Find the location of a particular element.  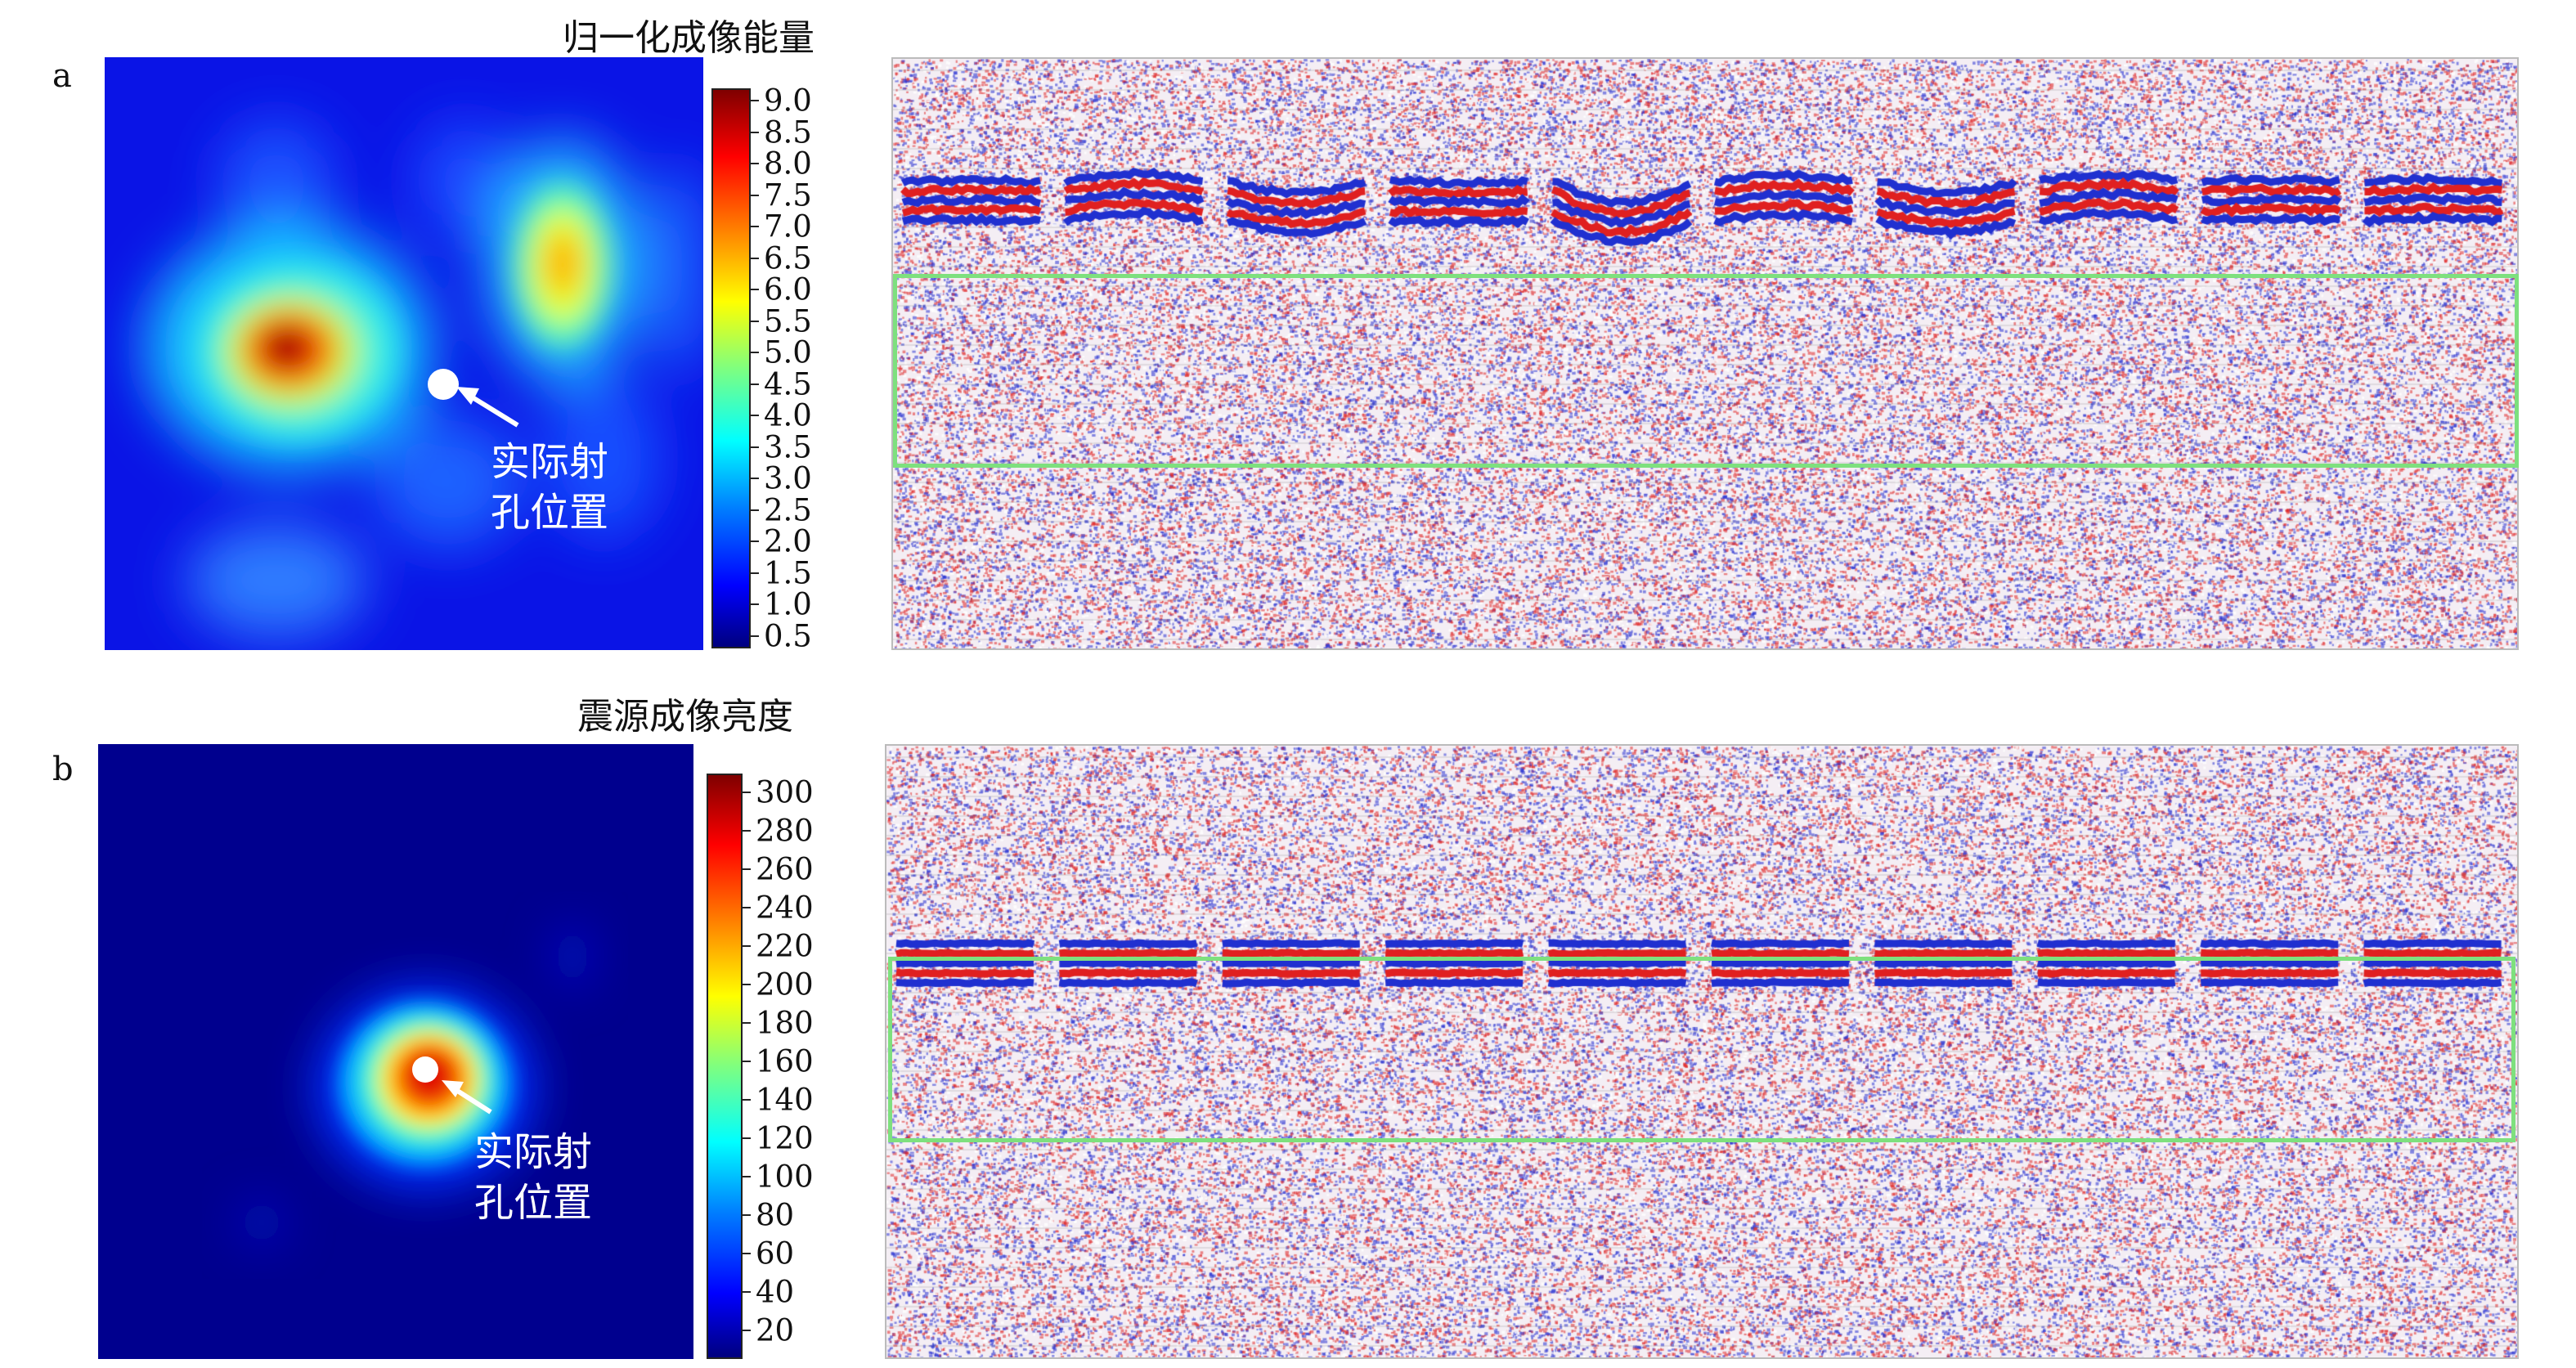

panel-a-annotation-line1: 实际射 is located at coordinates (550, 462).